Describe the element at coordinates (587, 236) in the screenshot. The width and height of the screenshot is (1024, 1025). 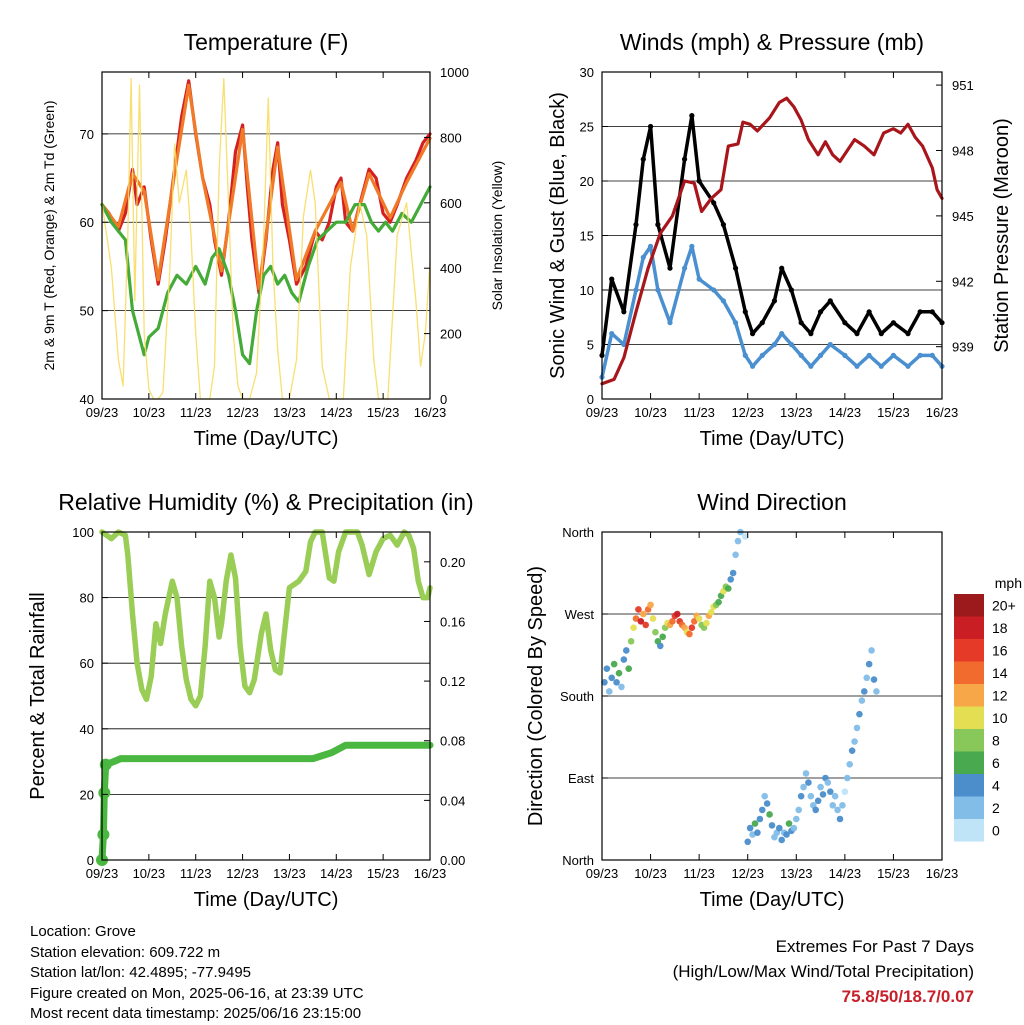
I see `y-tick-label: 15` at that location.